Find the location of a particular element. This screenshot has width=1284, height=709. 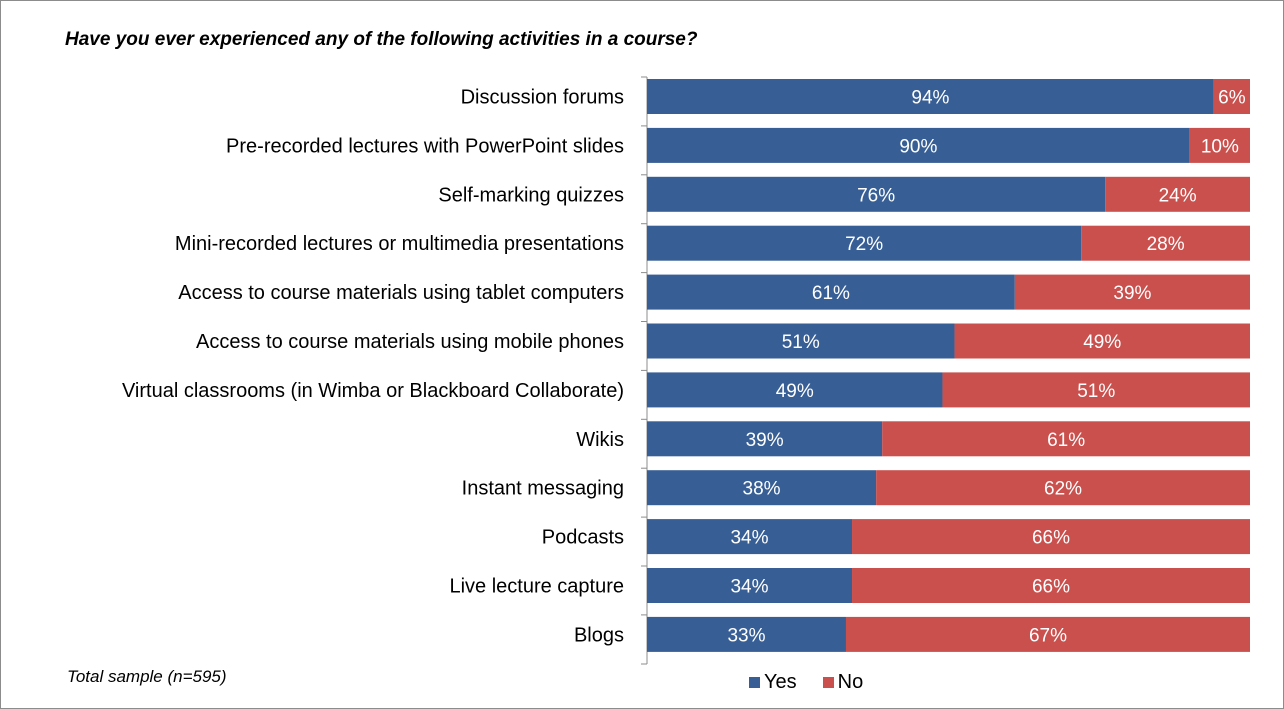

data-label-no: 28% is located at coordinates (1166, 244).